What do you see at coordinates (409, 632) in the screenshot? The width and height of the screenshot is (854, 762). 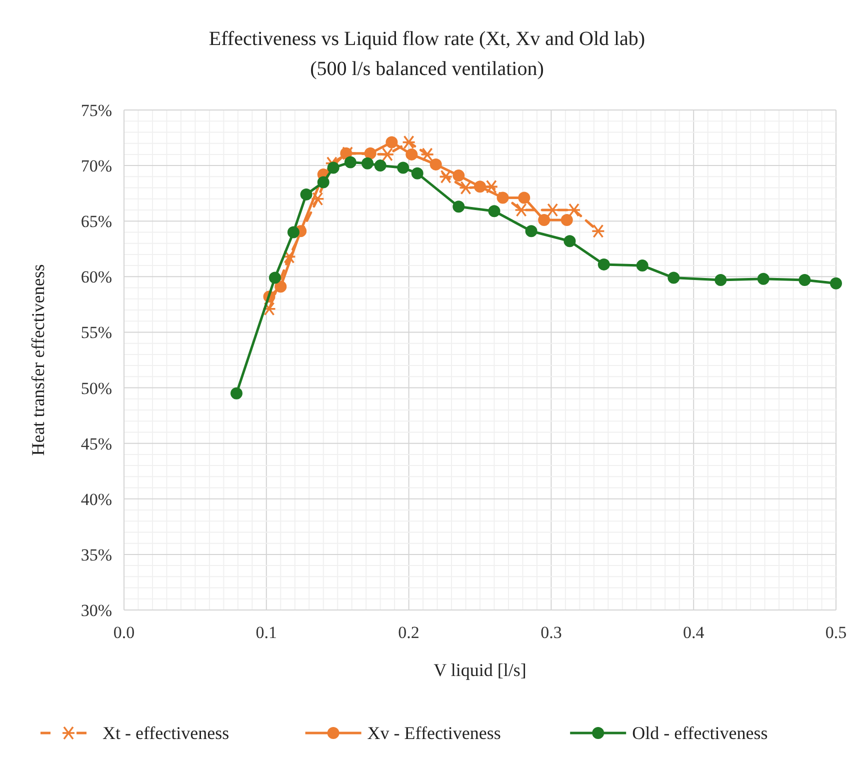 I see `x-tick-label: 0.2` at bounding box center [409, 632].